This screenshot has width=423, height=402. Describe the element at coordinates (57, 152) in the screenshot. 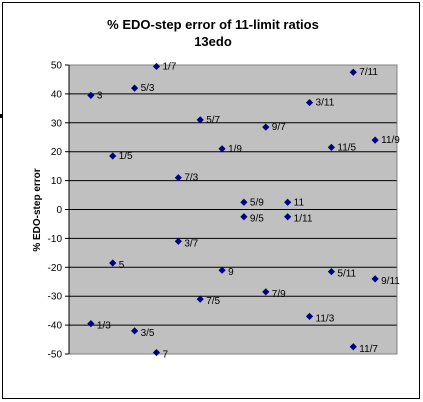

I see `y-tick-label: 20` at that location.